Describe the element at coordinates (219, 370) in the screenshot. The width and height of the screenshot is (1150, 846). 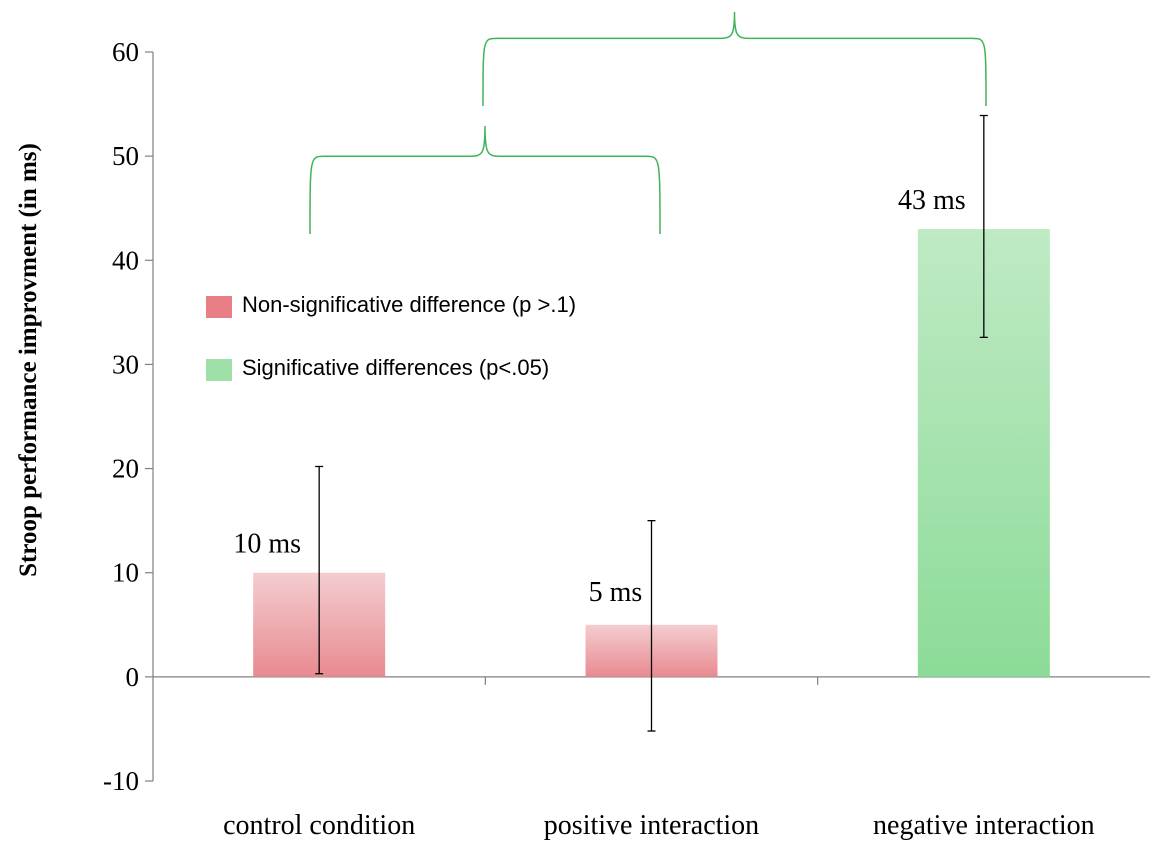
I see `legend-swatch-significant` at that location.